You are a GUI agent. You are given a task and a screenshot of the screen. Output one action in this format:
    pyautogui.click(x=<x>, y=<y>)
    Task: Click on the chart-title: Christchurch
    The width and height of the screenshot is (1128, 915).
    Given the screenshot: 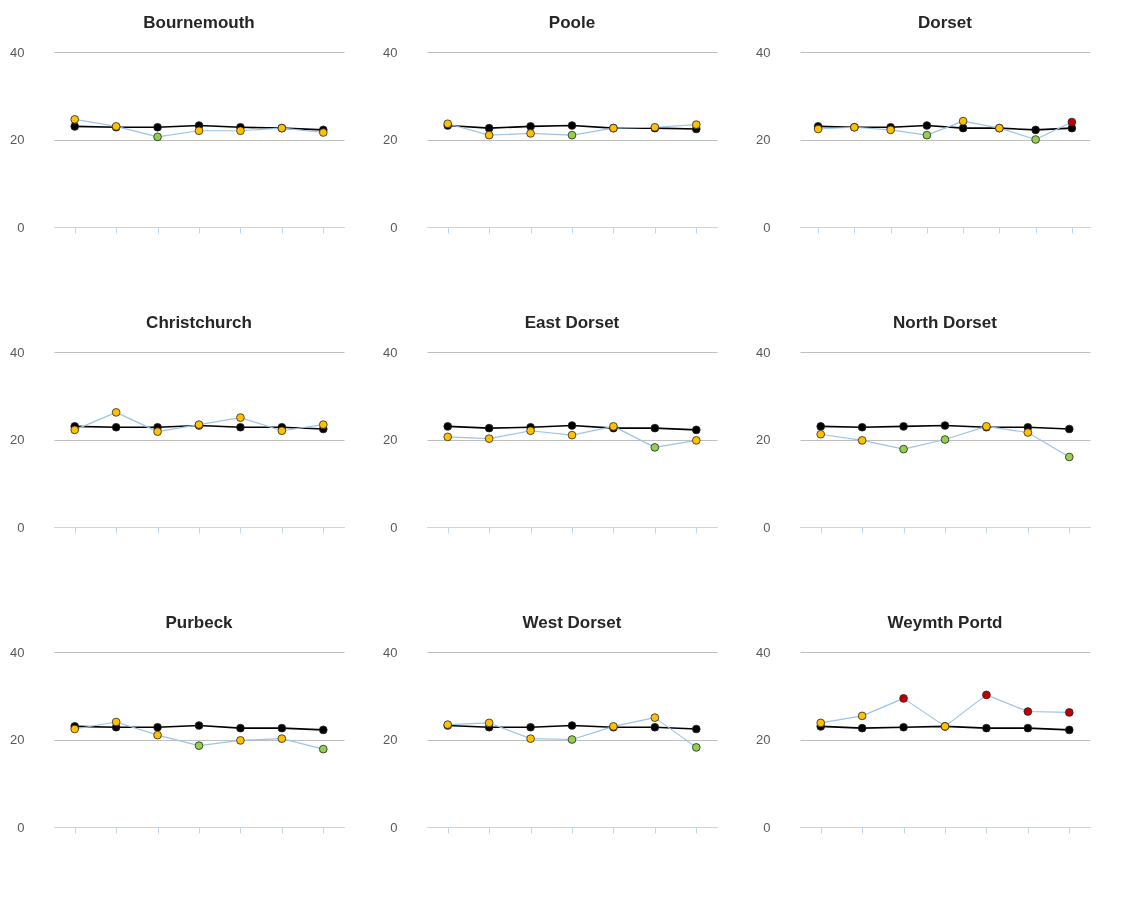 What is the action you would take?
    pyautogui.click(x=199, y=322)
    